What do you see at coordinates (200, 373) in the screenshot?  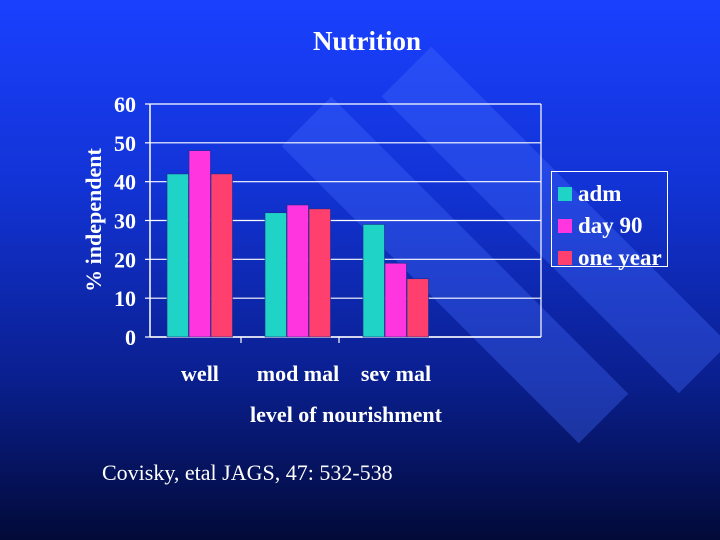 I see `x-tick-label: well` at bounding box center [200, 373].